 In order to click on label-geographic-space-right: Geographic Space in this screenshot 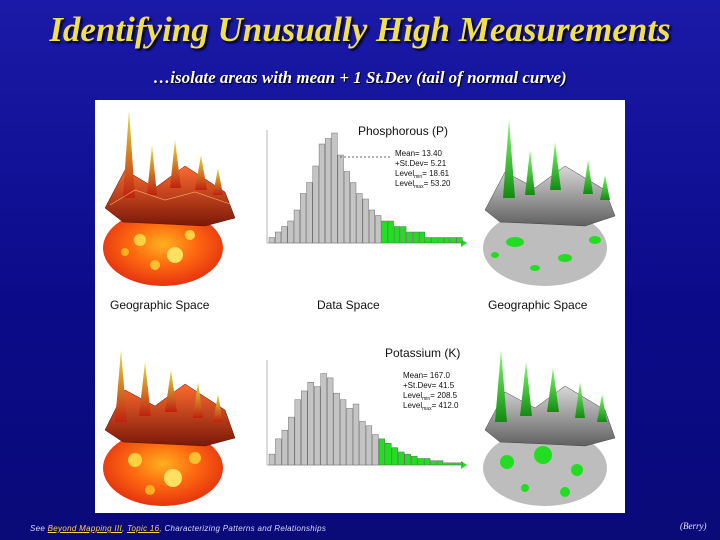, I will do `click(538, 305)`.